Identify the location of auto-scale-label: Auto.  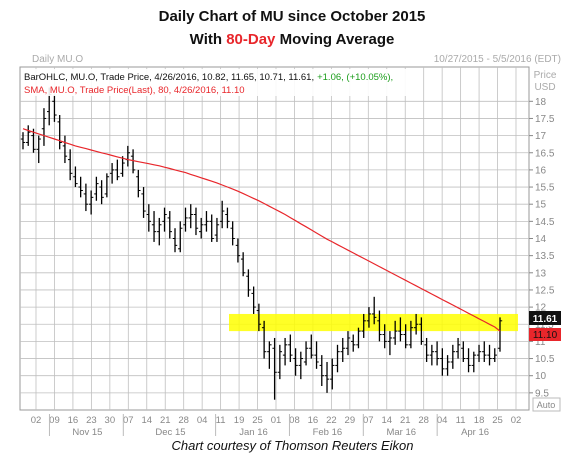
(546, 405).